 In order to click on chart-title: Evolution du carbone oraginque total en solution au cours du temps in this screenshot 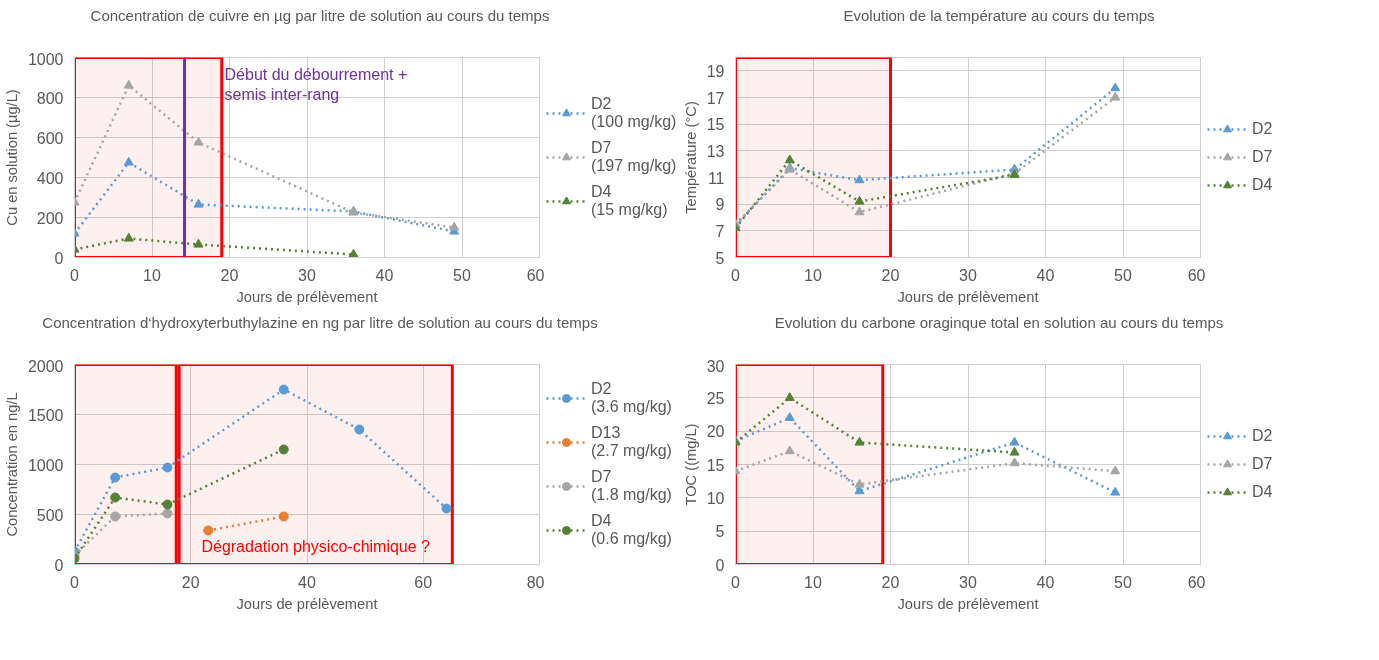, I will do `click(999, 323)`.